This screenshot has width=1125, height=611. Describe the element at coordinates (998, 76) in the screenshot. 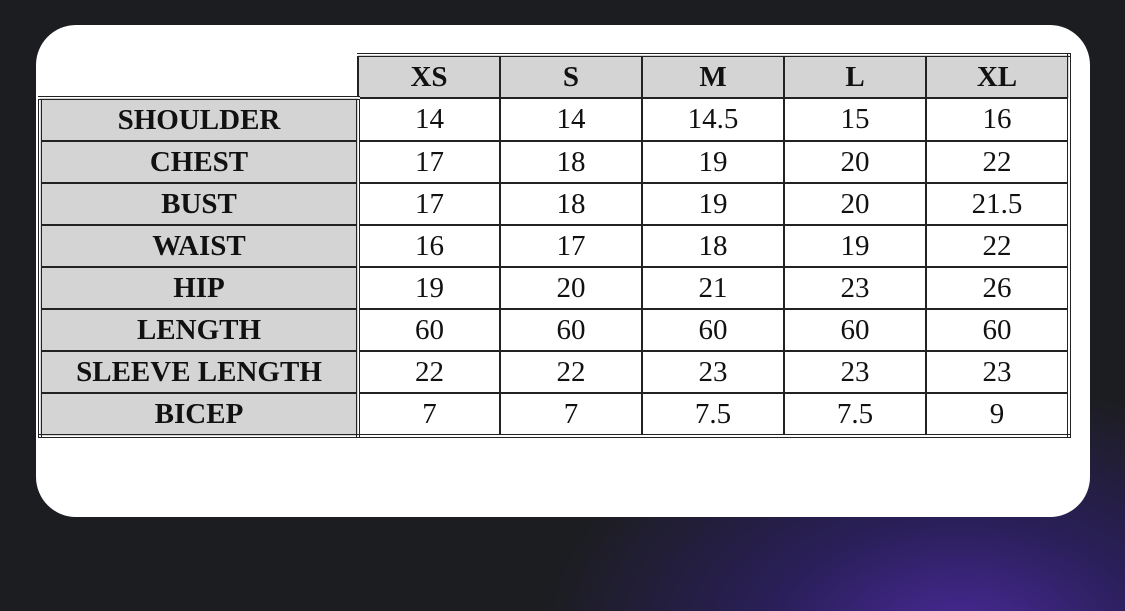

I see `column-header-xl: XL` at that location.